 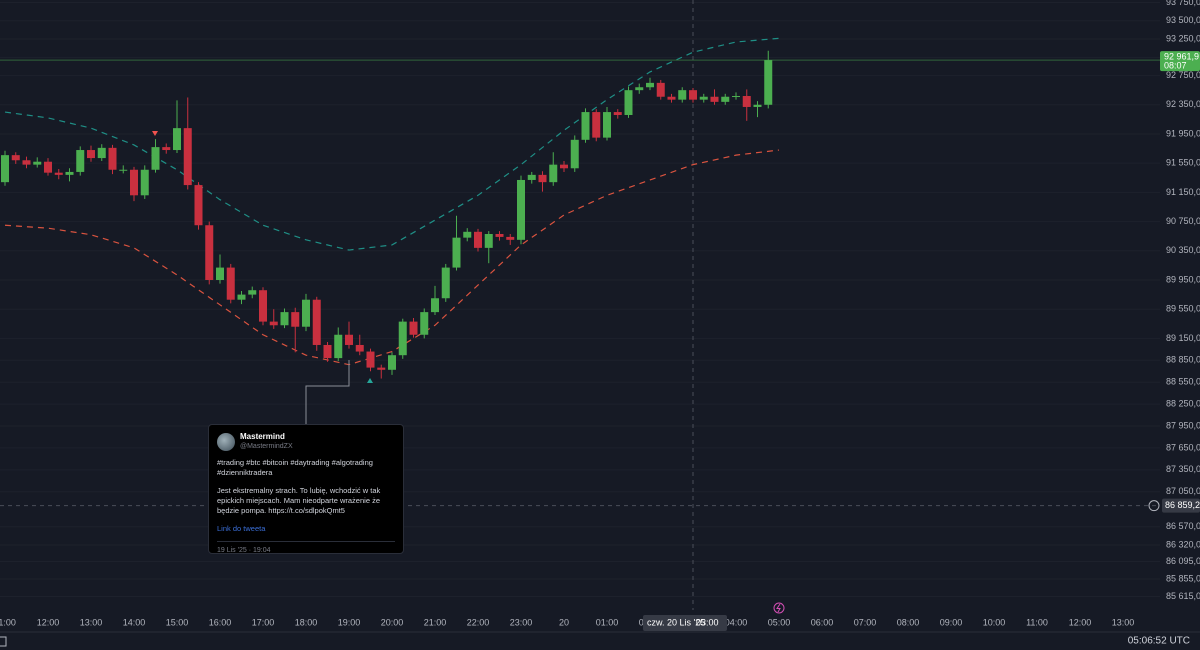 I want to click on x-tick-label: 18:00, so click(x=306, y=622).